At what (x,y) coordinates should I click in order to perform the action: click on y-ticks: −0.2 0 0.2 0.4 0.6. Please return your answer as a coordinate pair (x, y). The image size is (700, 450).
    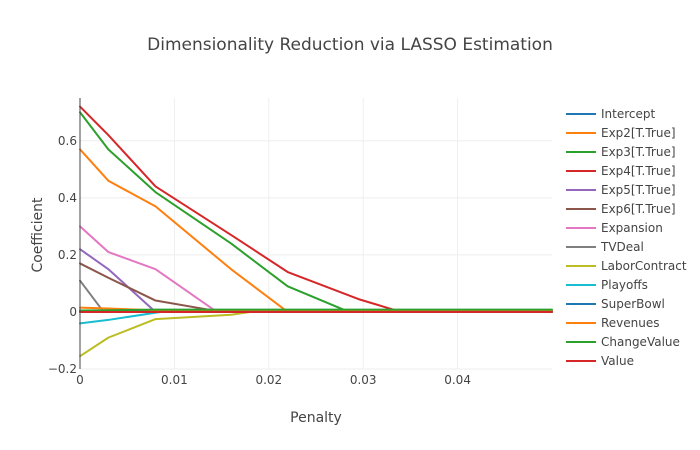
    Looking at the image, I should click on (62, 255).